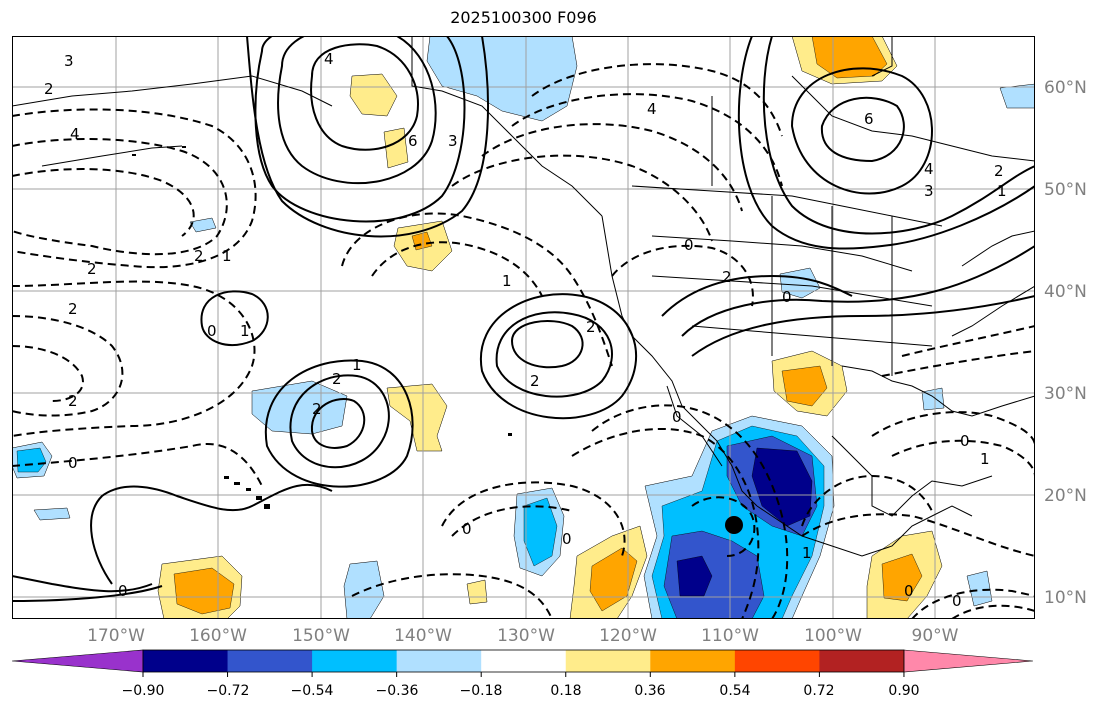 The image size is (1105, 712). What do you see at coordinates (1065, 88) in the screenshot?
I see `lat-label: 60°N` at bounding box center [1065, 88].